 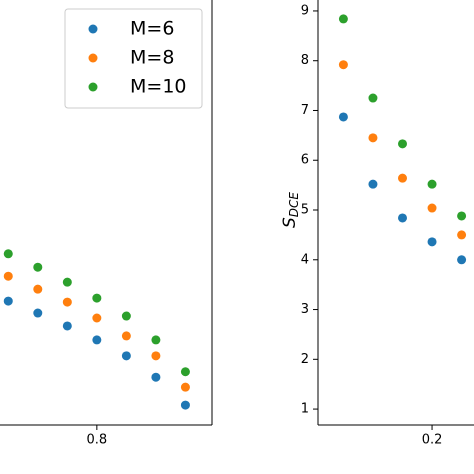 What do you see at coordinates (432, 440) in the screenshot?
I see `x-tick-label: 0.2` at bounding box center [432, 440].